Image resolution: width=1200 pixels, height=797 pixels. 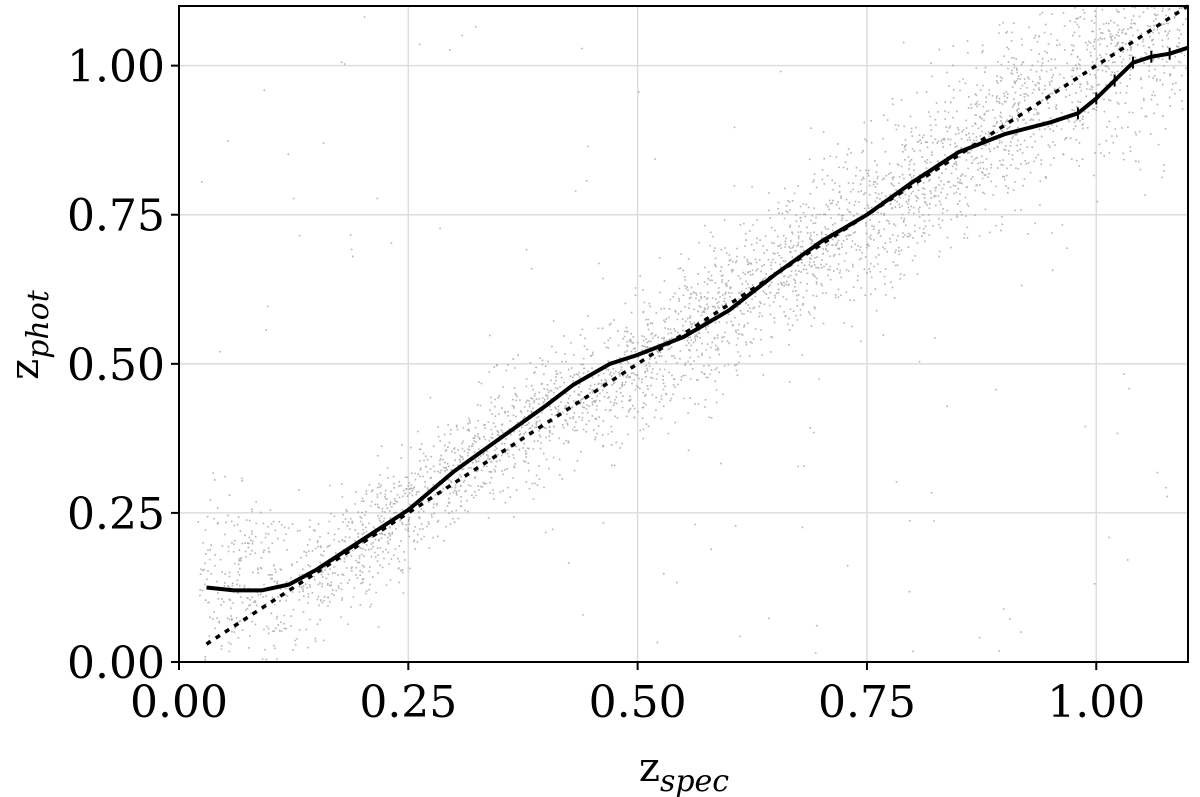 What do you see at coordinates (684, 771) in the screenshot?
I see `x-axis-label: zspec` at bounding box center [684, 771].